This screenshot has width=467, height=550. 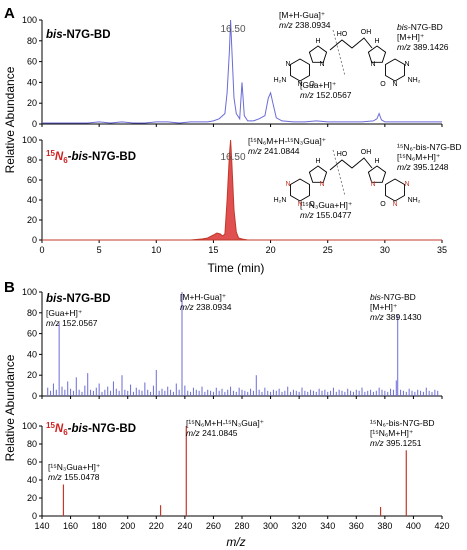 What do you see at coordinates (127, 526) in the screenshot?
I see `x-tick-label: 200` at bounding box center [127, 526].